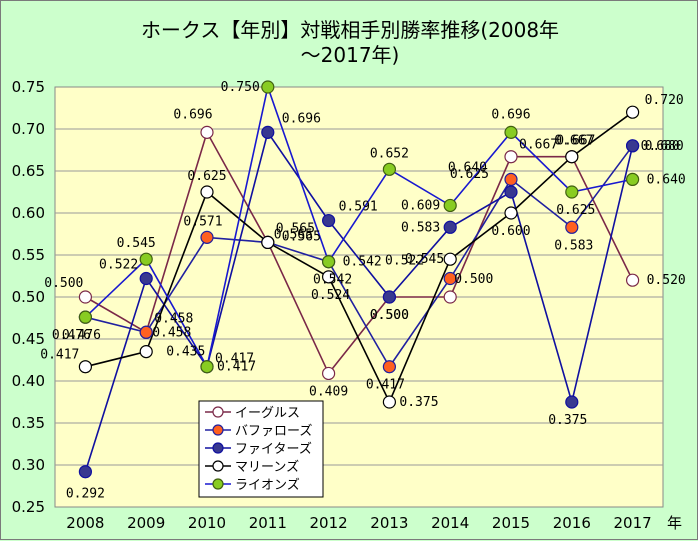 This screenshot has width=698, height=541. What do you see at coordinates (350, 30) in the screenshot?
I see `chart-title-line1: ホークス【年別】対戦相手別勝率推移(2008年` at bounding box center [350, 30].